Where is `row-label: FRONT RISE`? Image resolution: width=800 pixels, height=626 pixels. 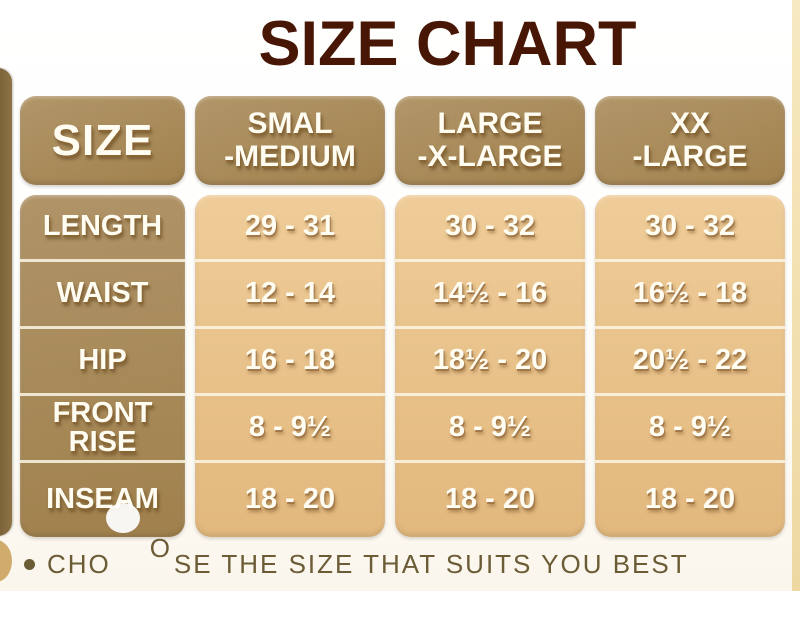
row-label: FRONT RISE is located at coordinates (102, 426).